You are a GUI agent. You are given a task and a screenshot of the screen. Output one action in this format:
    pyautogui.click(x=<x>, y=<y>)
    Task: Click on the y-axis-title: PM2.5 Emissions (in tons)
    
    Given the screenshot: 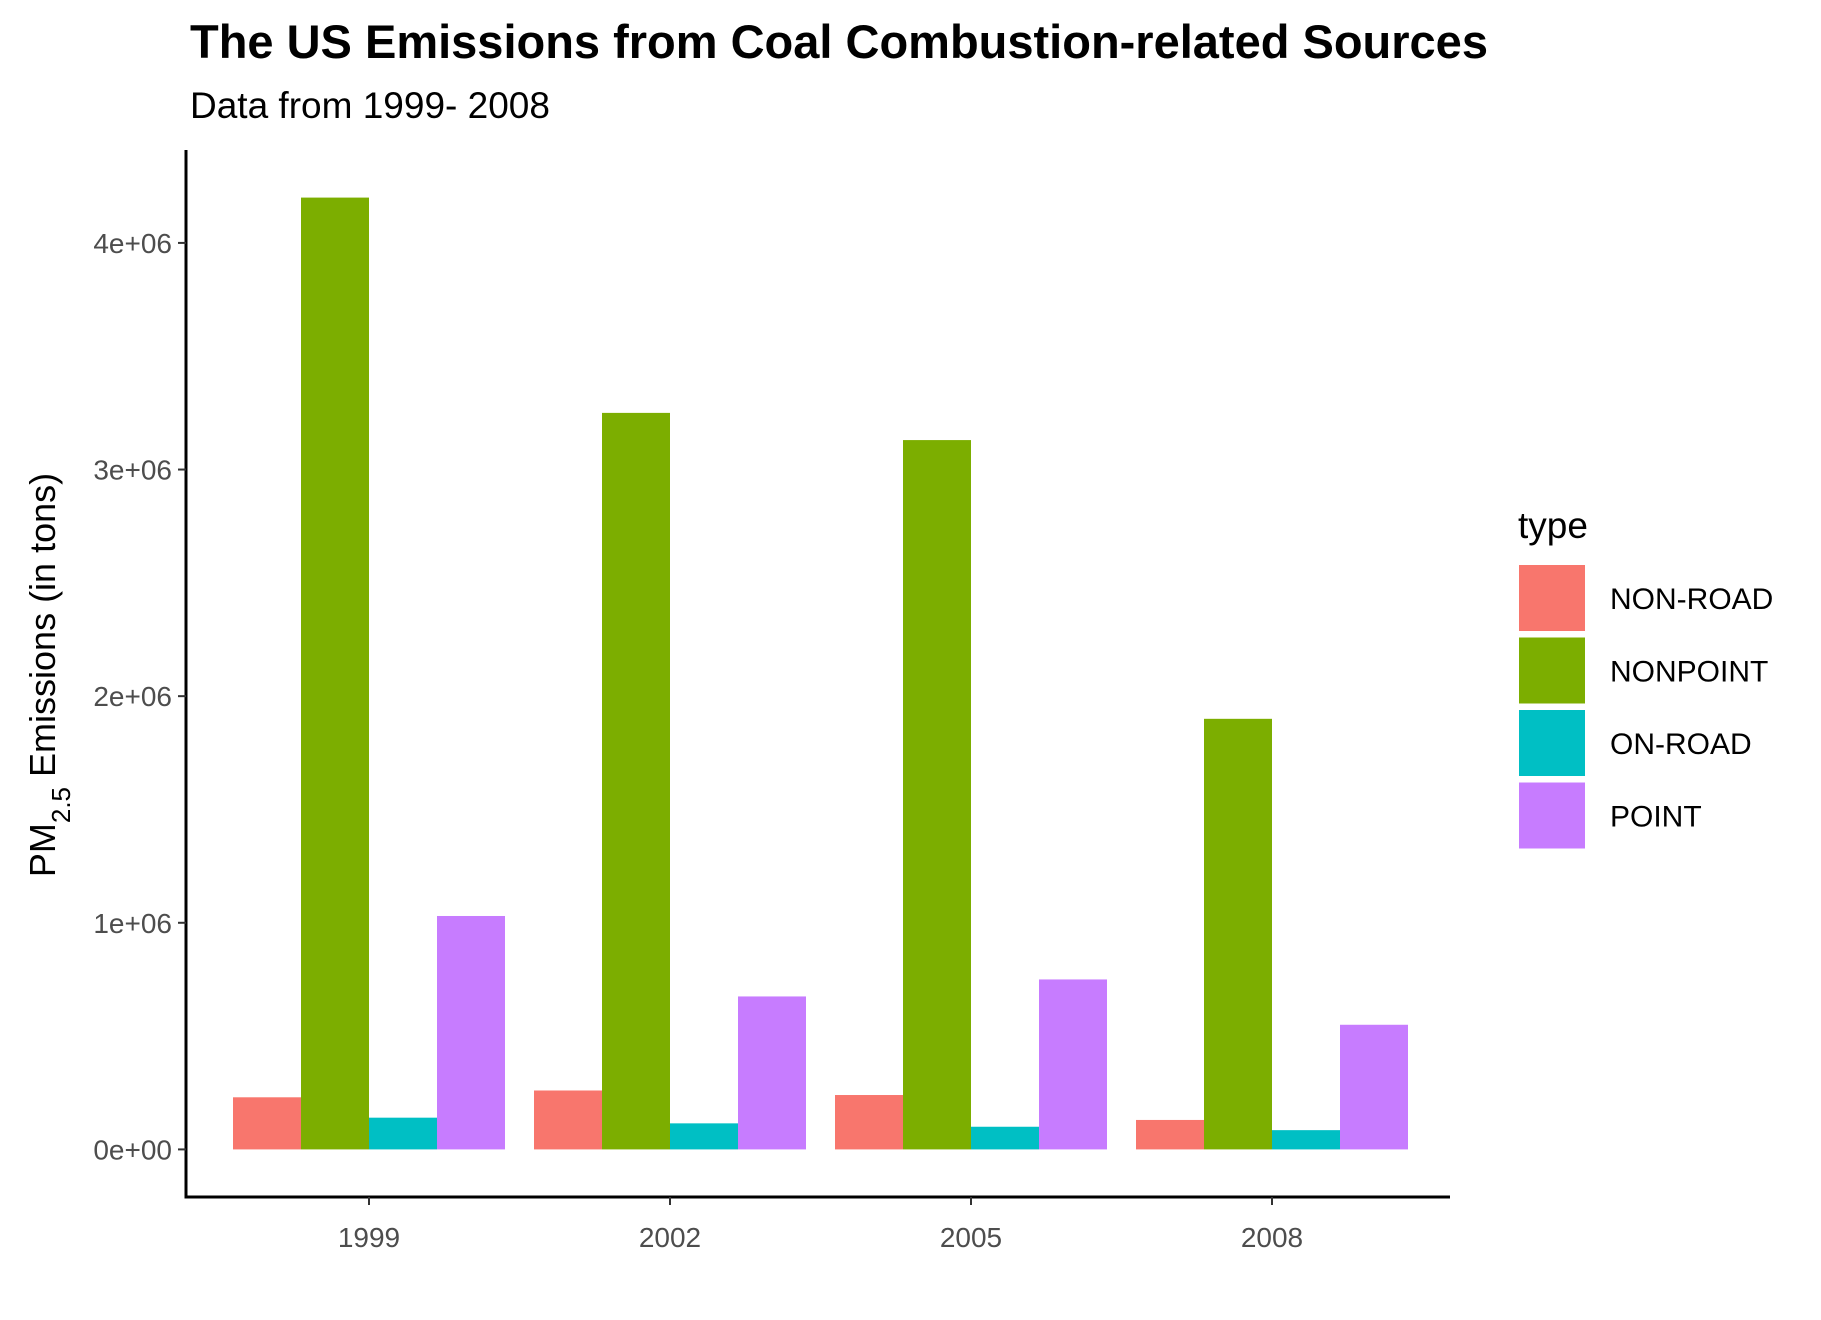 What is the action you would take?
    pyautogui.click(x=49, y=675)
    